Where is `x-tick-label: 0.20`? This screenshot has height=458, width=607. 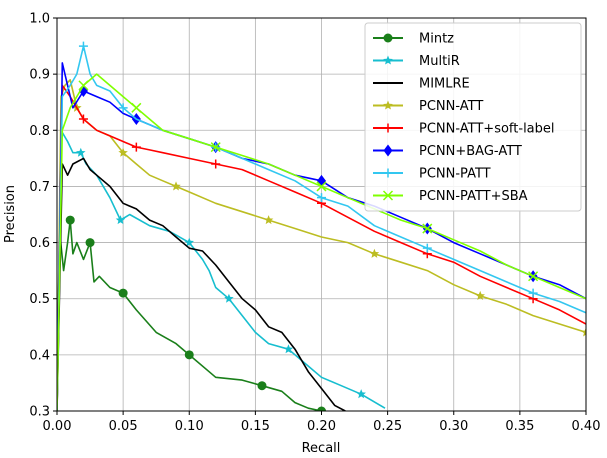
x-tick-label: 0.20 is located at coordinates (321, 426).